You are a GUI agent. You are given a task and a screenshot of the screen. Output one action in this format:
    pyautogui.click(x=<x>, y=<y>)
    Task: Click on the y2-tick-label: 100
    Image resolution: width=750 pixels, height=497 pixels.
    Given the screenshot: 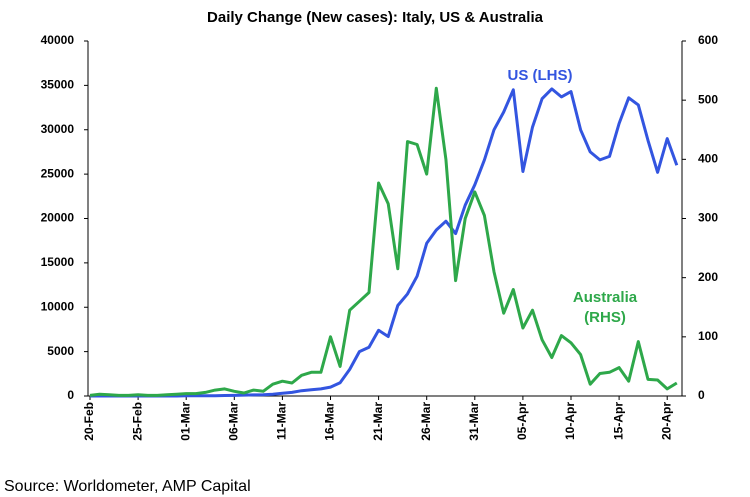 What is the action you would take?
    pyautogui.click(x=708, y=336)
    